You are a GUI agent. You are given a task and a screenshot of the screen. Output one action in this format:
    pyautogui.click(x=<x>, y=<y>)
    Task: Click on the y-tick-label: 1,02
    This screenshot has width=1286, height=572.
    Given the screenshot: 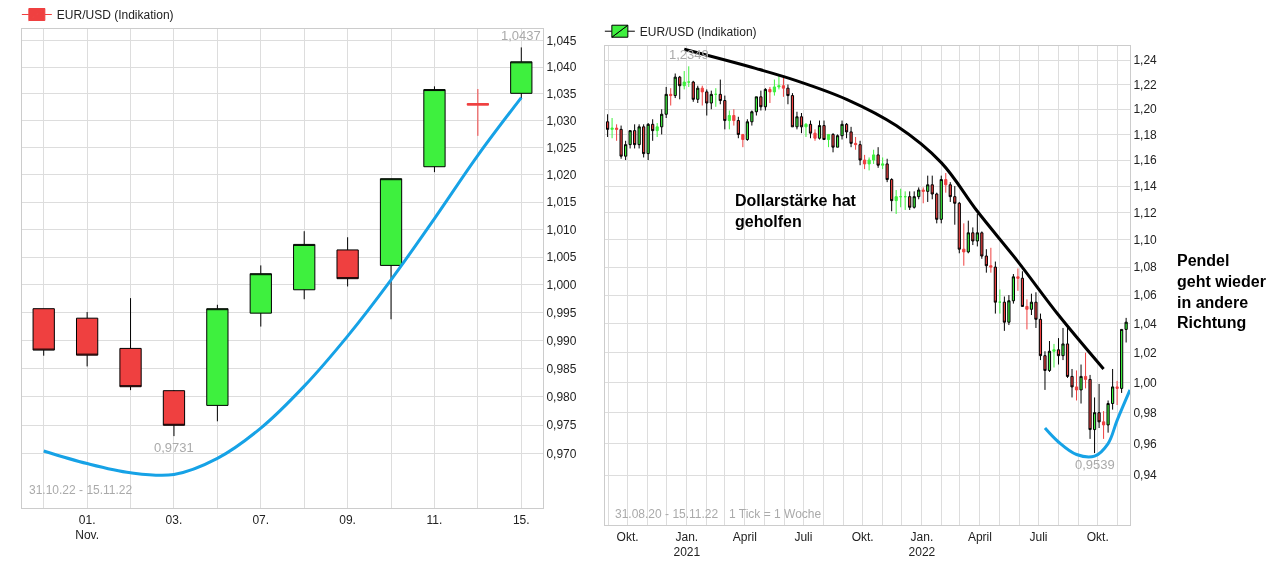 What is the action you would take?
    pyautogui.click(x=1145, y=352)
    